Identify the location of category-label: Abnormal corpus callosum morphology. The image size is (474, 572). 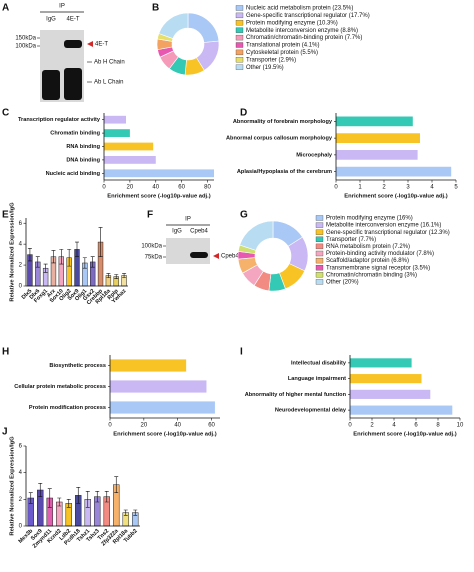
(279, 139).